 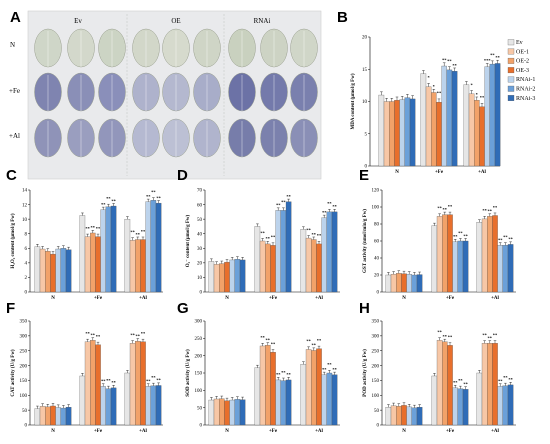 What do you see at coordinates (450, 431) in the screenshot?
I see `x-tick-label: +Fe` at bounding box center [450, 431].